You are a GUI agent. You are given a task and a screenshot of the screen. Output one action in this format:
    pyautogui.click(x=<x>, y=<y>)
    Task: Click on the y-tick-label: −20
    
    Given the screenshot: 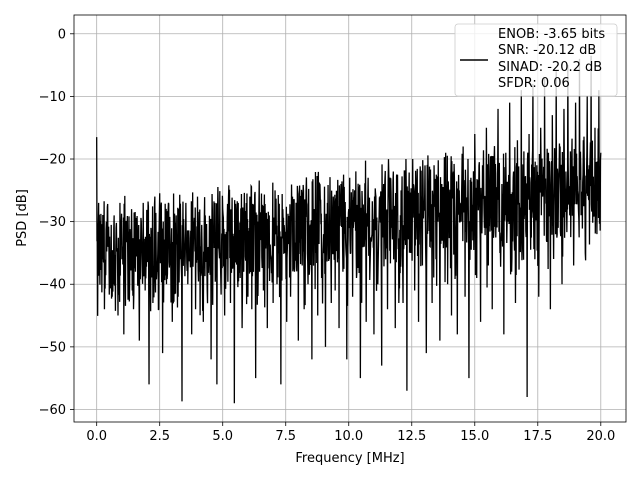 What is the action you would take?
    pyautogui.click(x=52, y=160)
    